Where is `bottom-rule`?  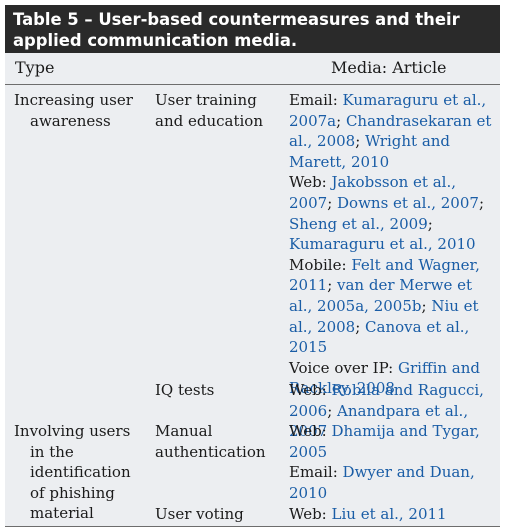 bottom-rule is located at coordinates (252, 526).